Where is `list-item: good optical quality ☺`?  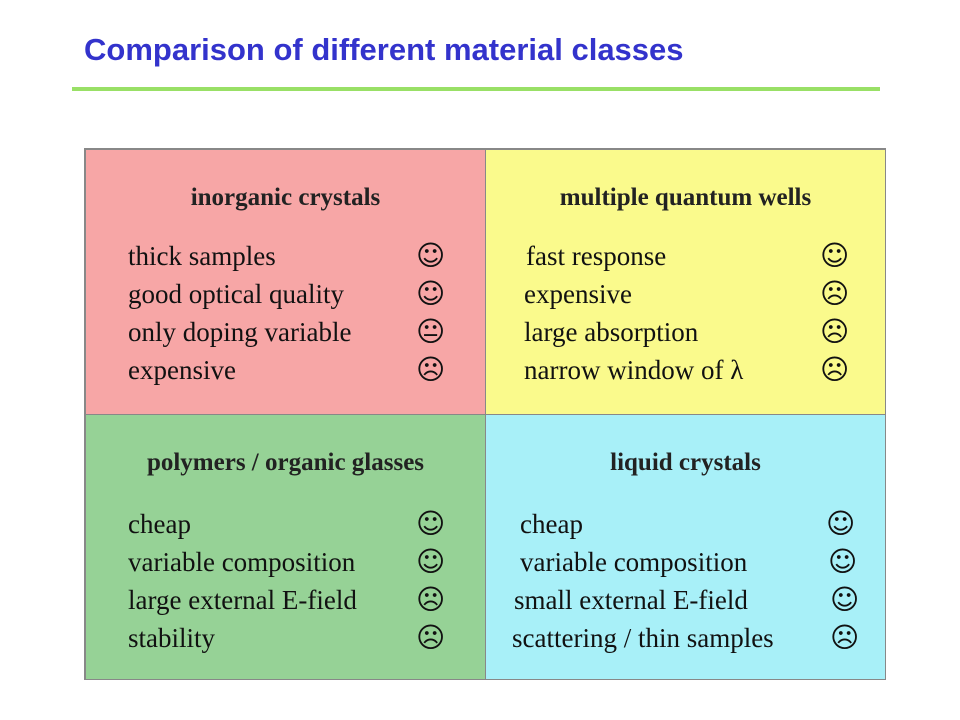
list-item: good optical quality ☺ is located at coordinates (288, 294).